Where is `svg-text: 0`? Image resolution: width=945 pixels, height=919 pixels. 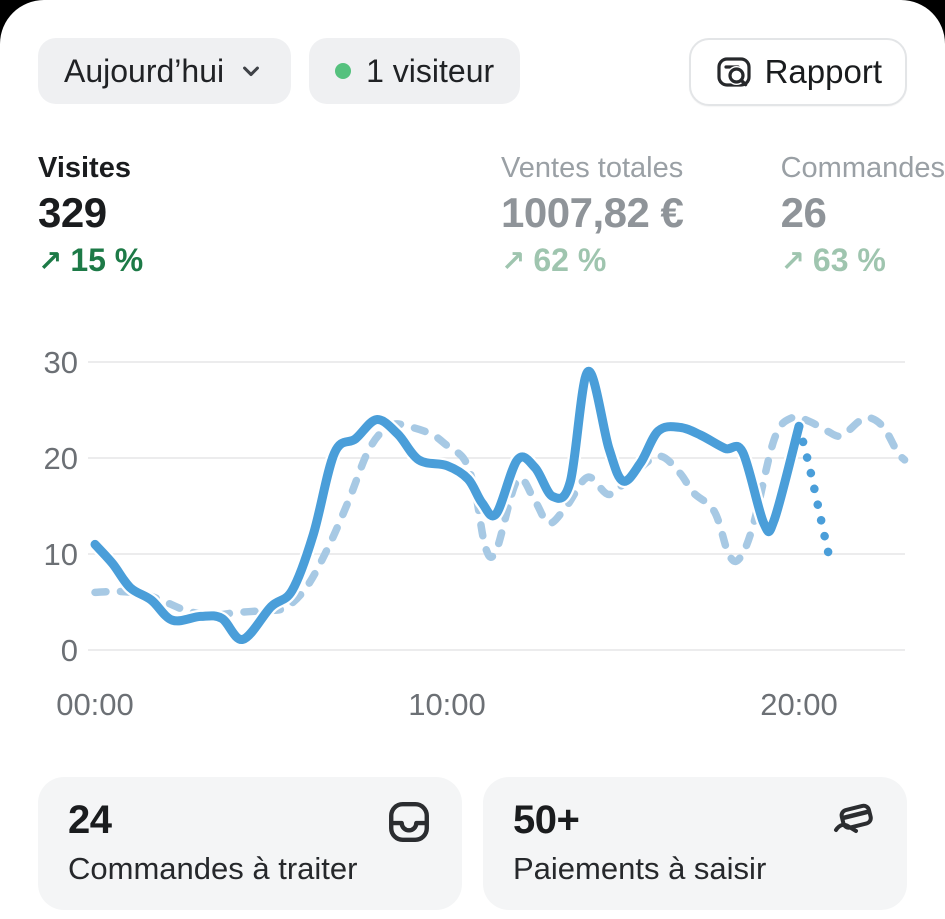 svg-text: 0 is located at coordinates (69, 650).